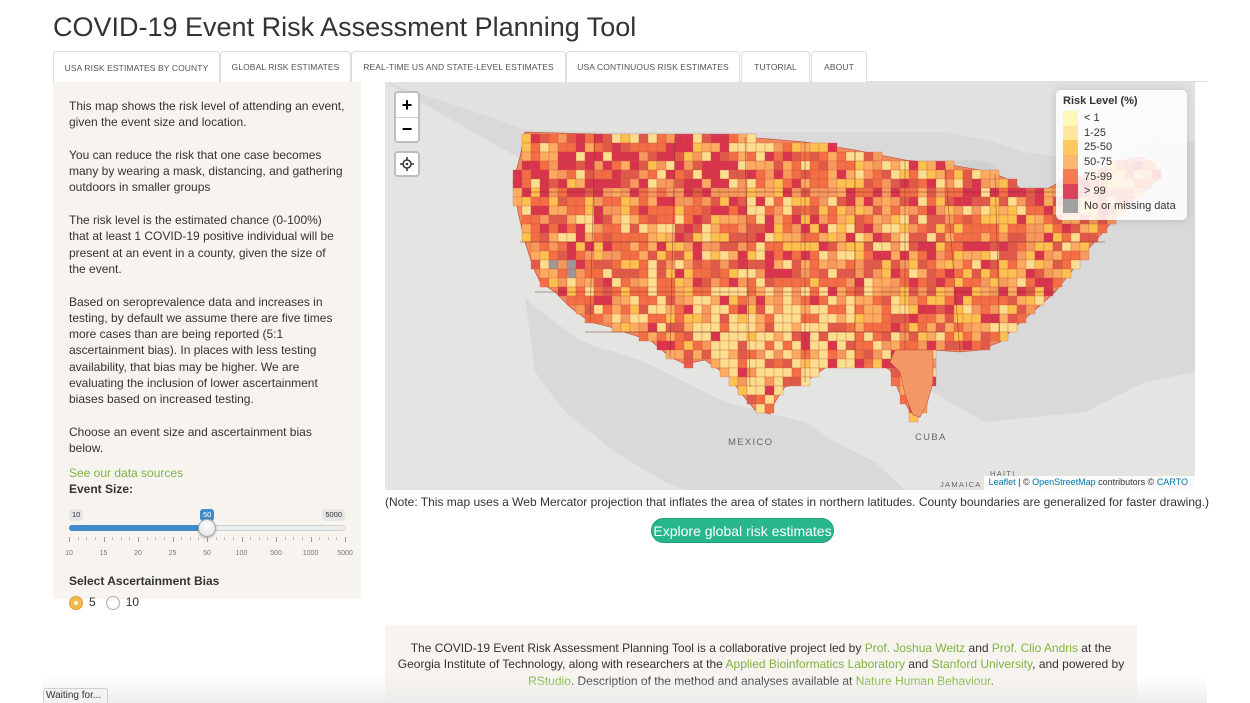 This screenshot has width=1250, height=703. I want to click on carto-link: CARTO, so click(1172, 482).